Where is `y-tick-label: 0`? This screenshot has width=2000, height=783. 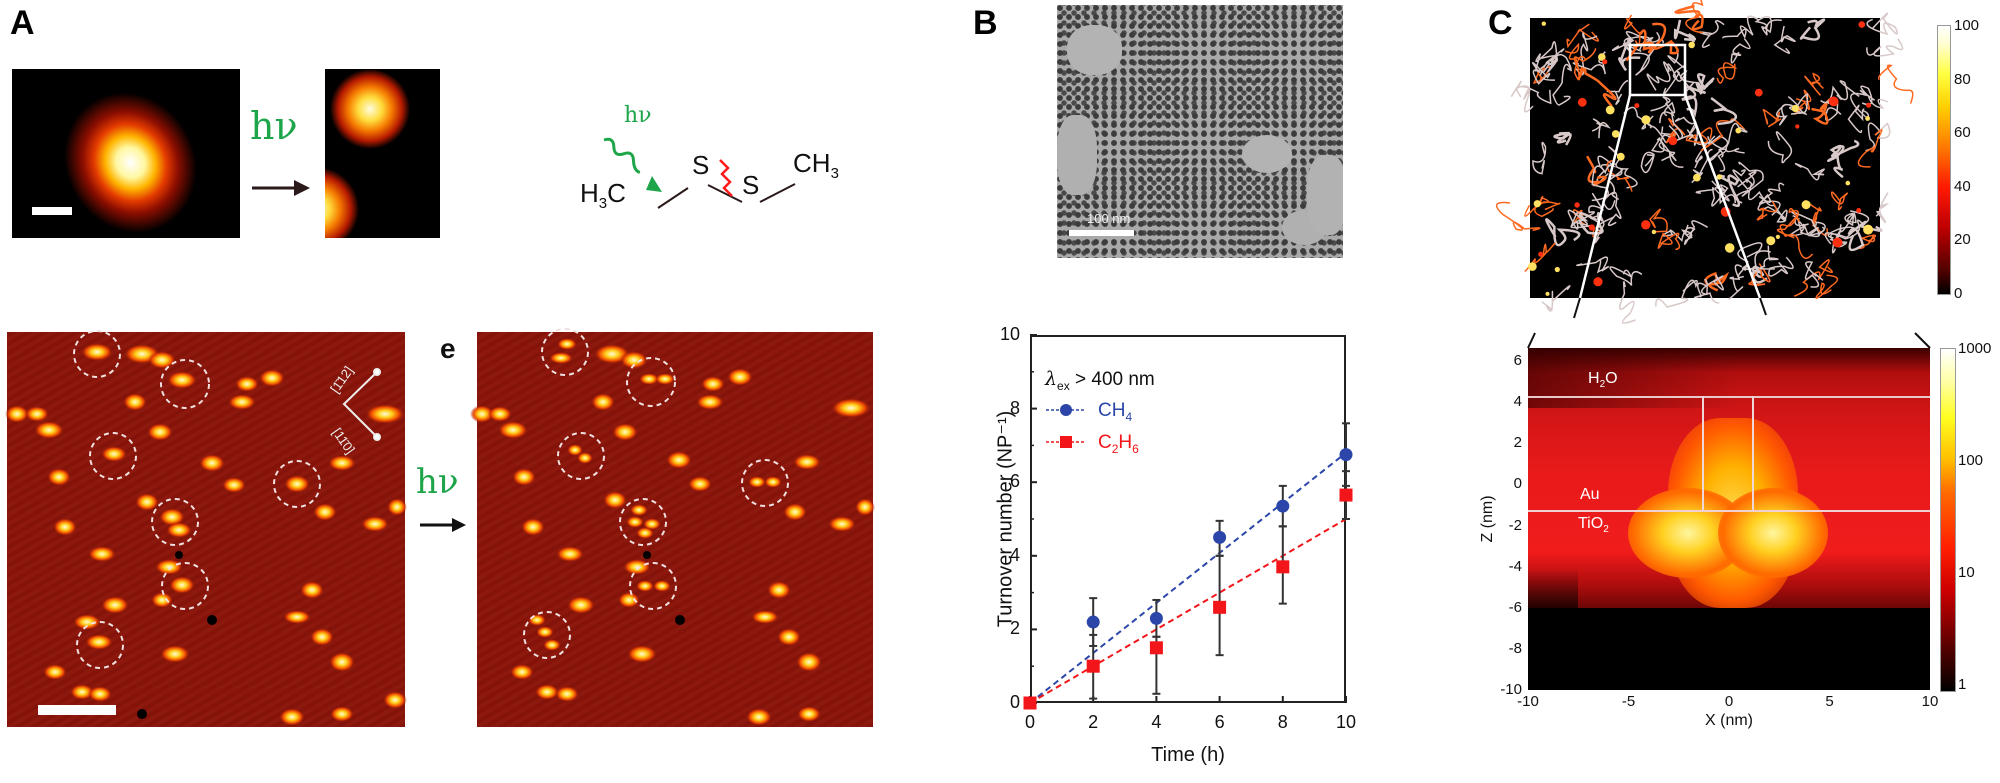
y-tick-label: 0 is located at coordinates (1014, 702).